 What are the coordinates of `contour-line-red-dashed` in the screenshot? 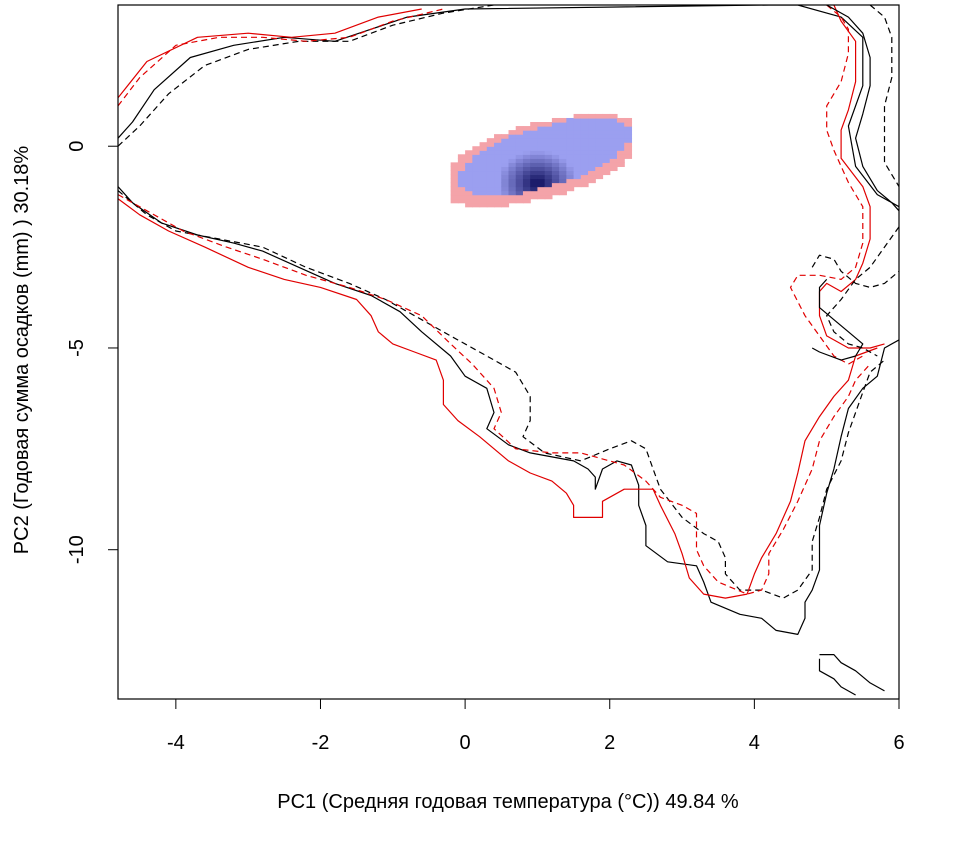 It's located at (826, 185).